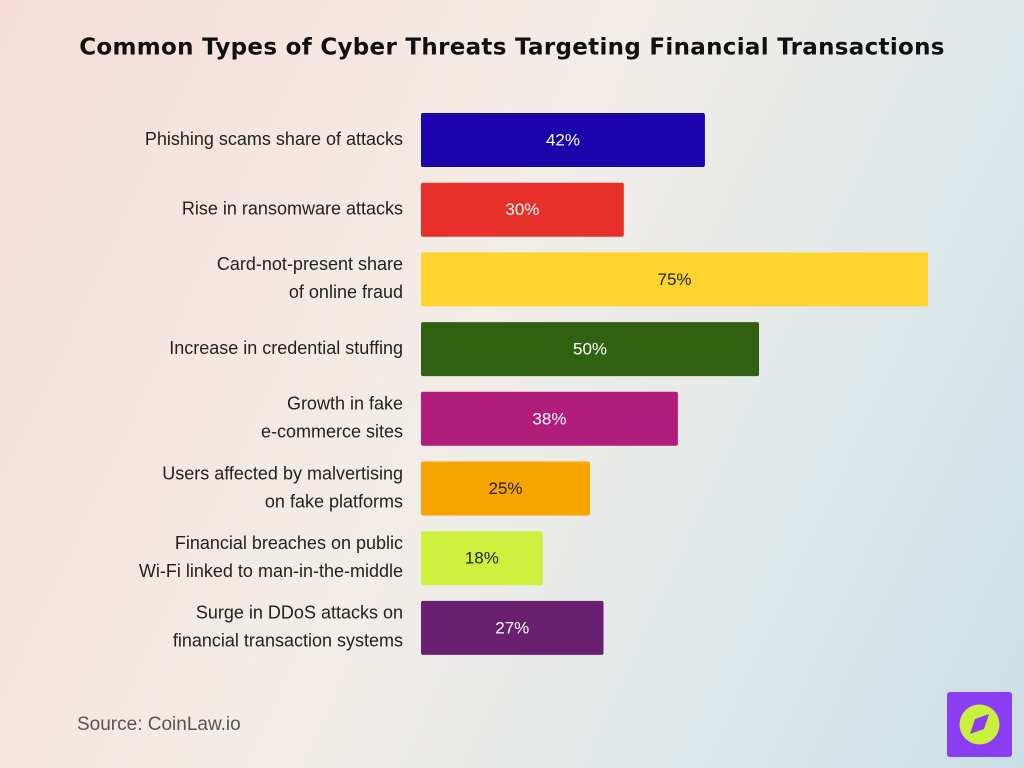 This screenshot has height=768, width=1024. Describe the element at coordinates (292, 208) in the screenshot. I see `category-label: Rise in ransomware attacks` at that location.